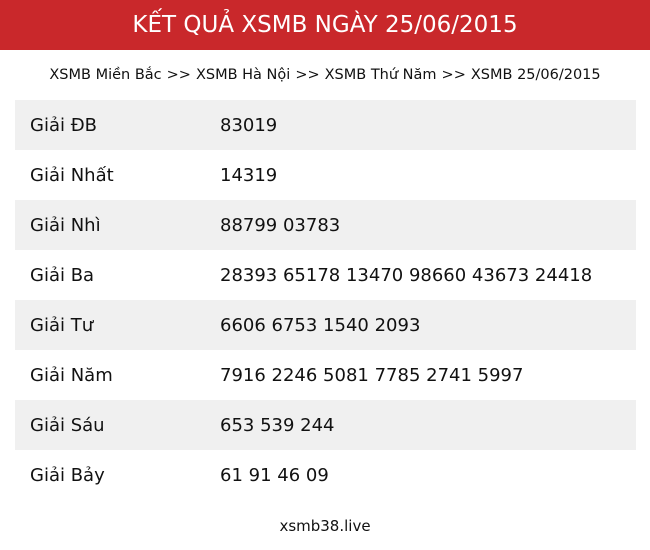 Image resolution: width=650 pixels, height=550 pixels. I want to click on table-row: Giải Nhất 14319, so click(325, 175).